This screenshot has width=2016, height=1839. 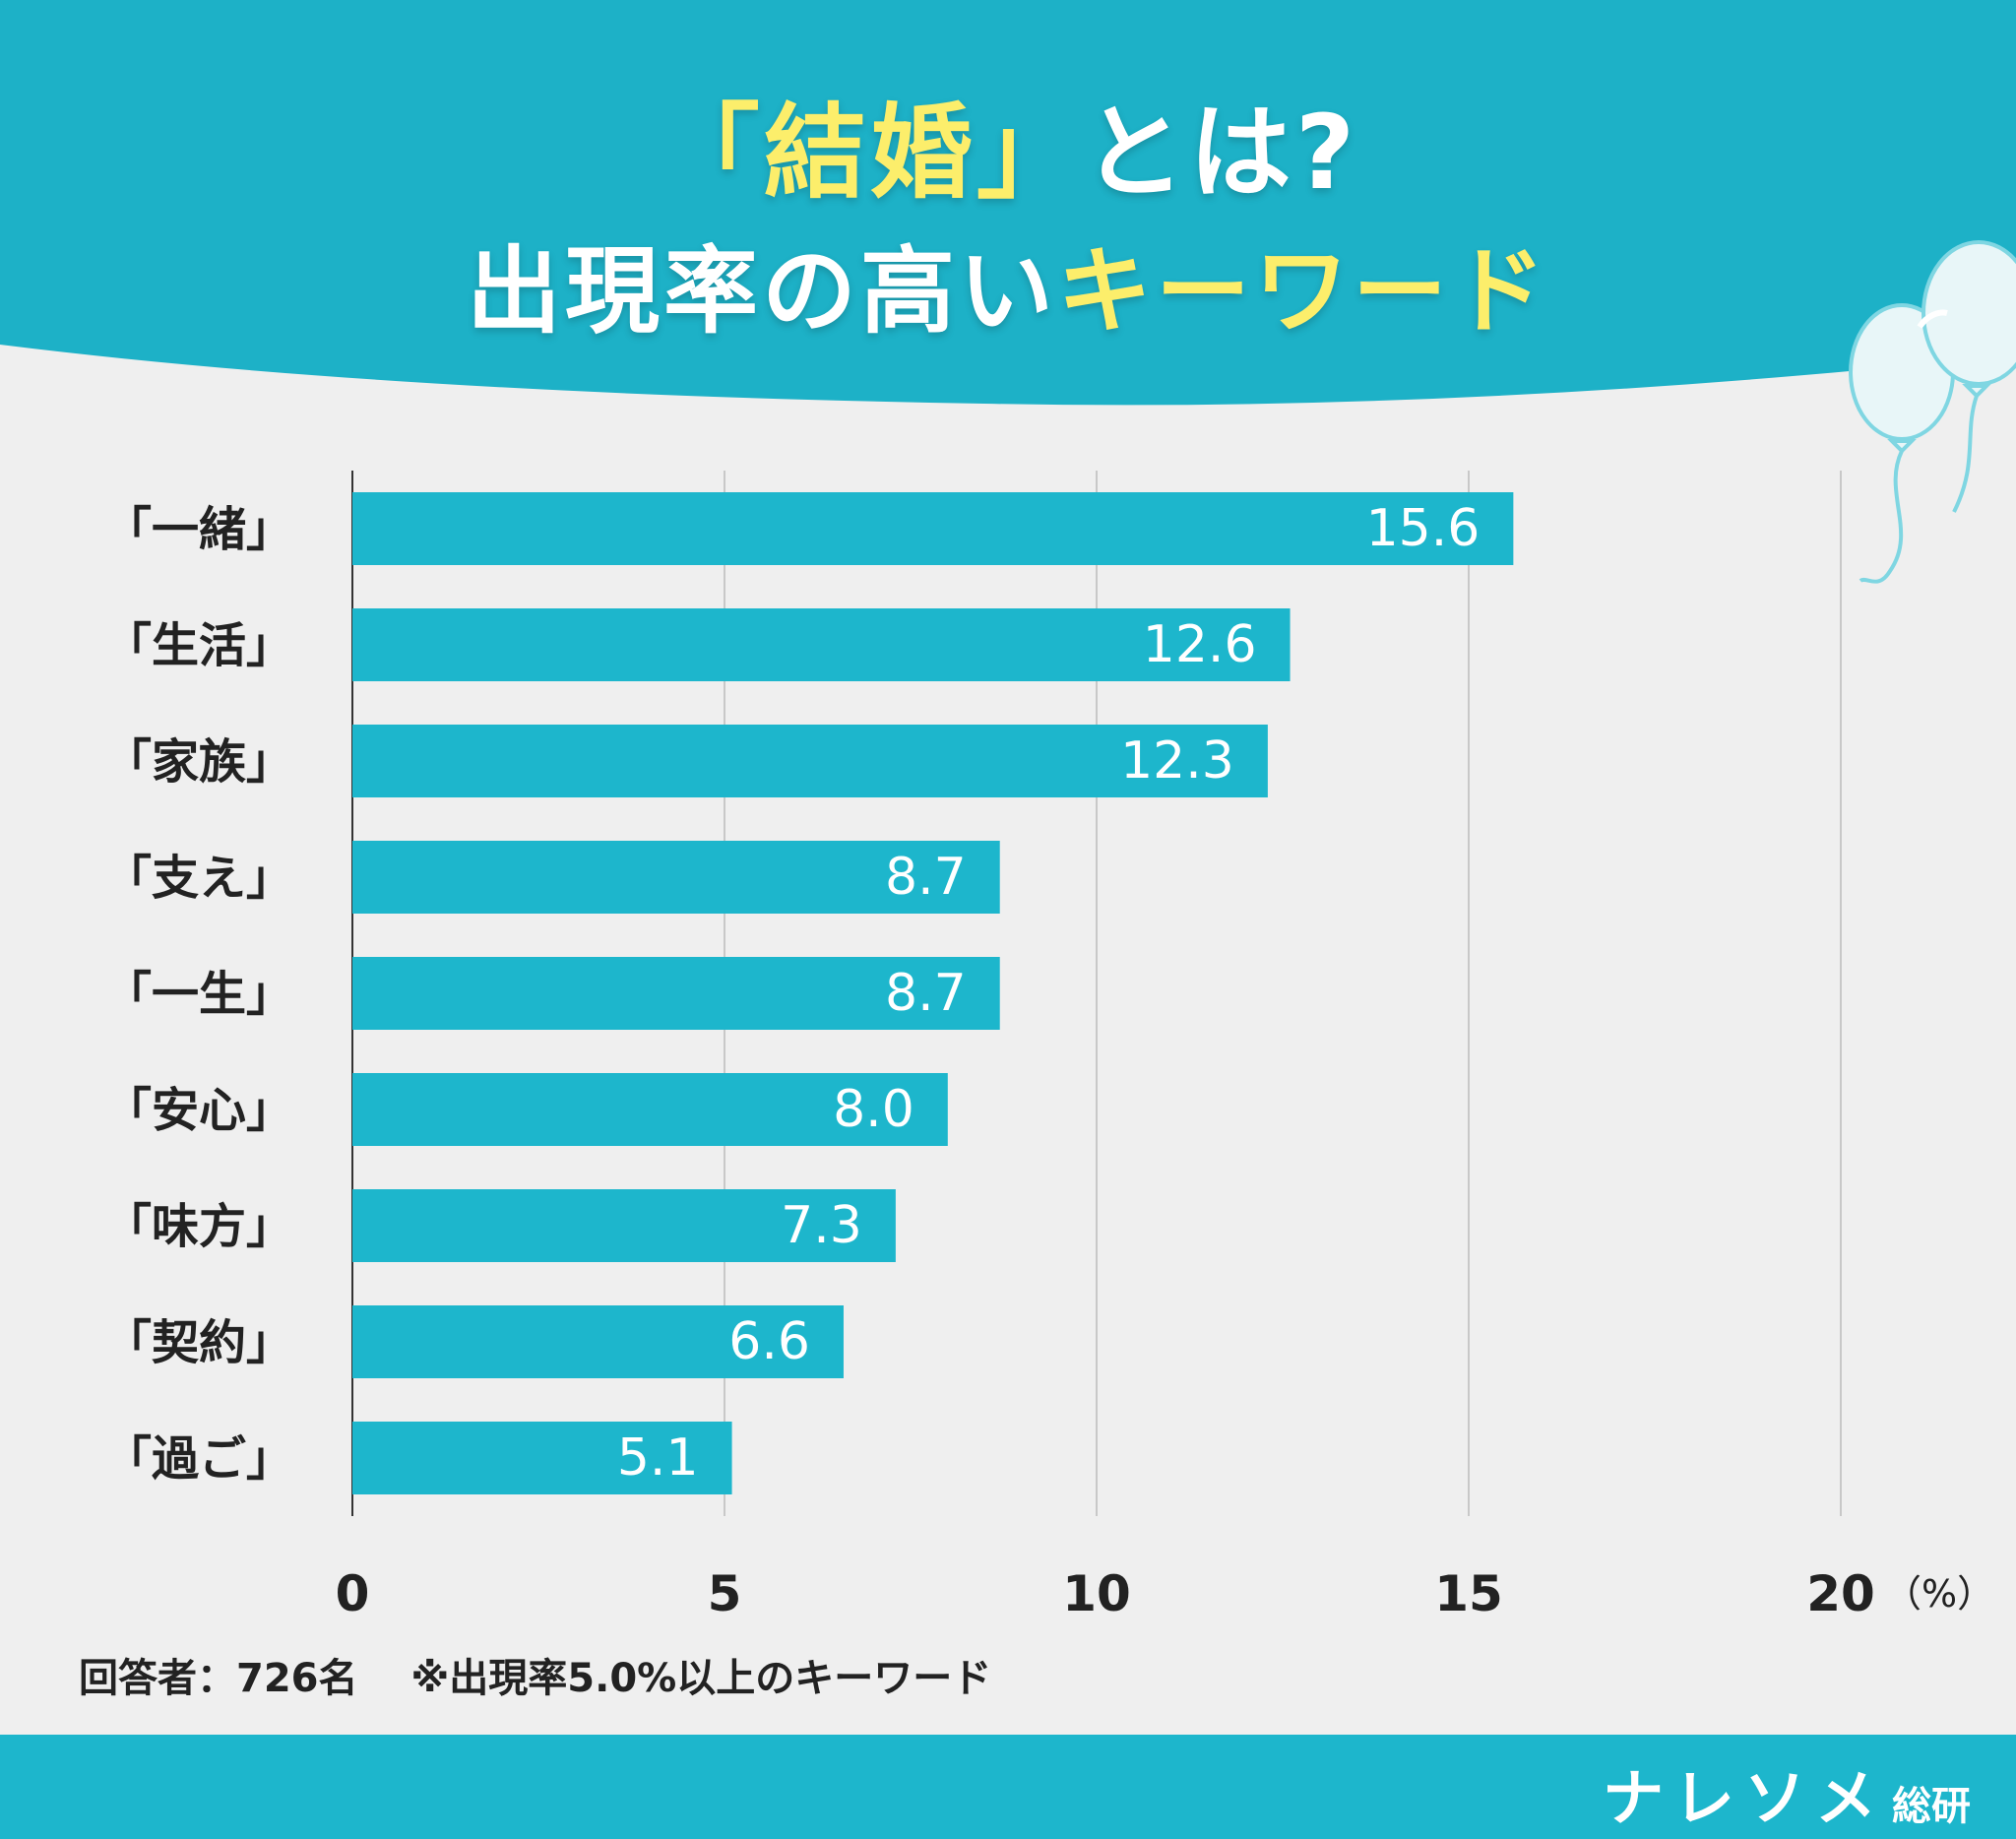 I want to click on category-label: 「家族」, so click(x=198, y=762).